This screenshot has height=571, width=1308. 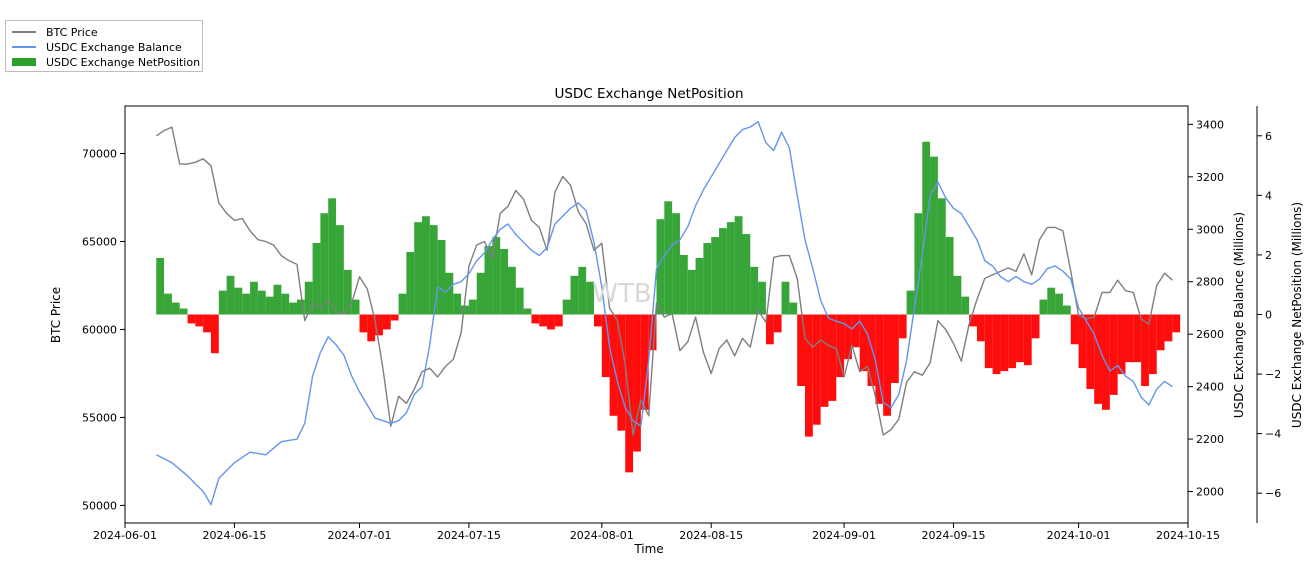 What do you see at coordinates (114, 47) in the screenshot?
I see `legend-label-usdc-balance: USDC Exchange Balance` at bounding box center [114, 47].